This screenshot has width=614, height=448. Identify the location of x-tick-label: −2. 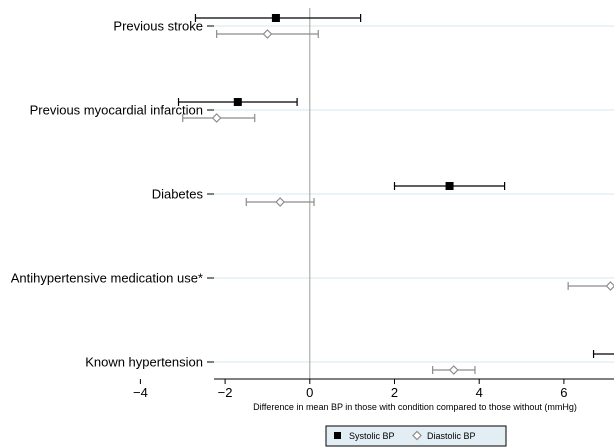
(225, 392).